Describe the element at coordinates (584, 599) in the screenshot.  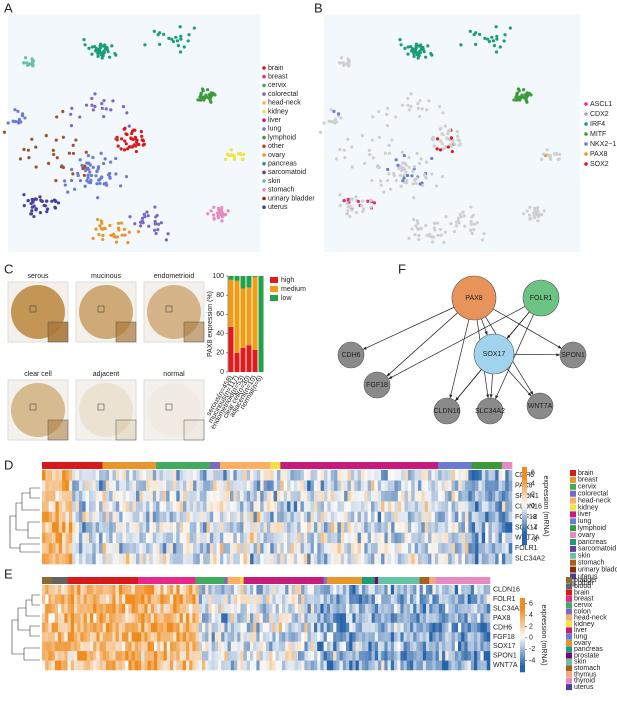
I see `legend-label: breast` at that location.